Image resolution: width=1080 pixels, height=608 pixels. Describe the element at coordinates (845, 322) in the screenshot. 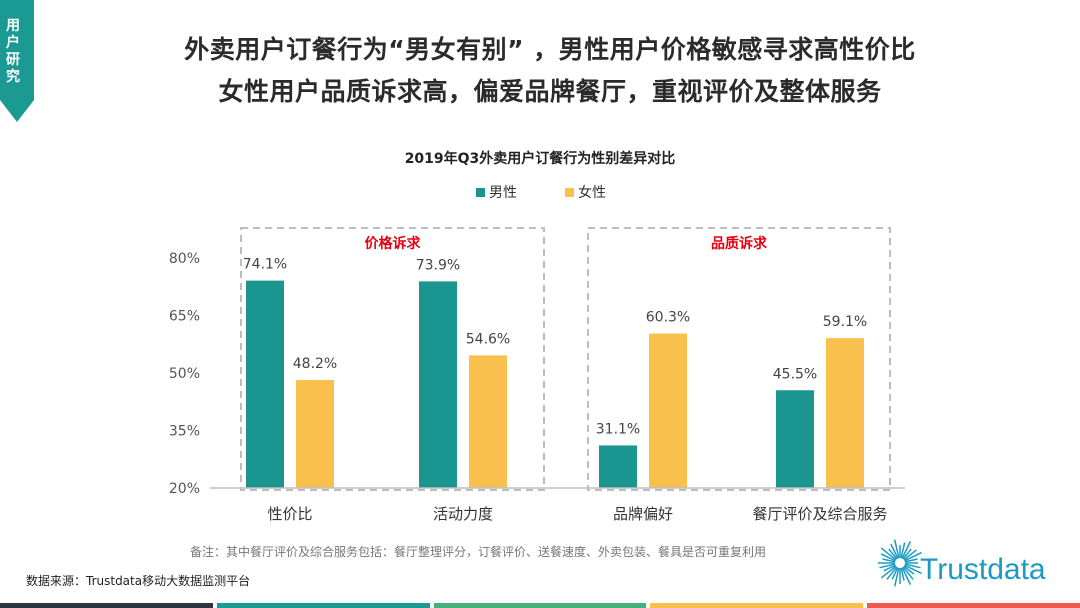

I see `data-label: 59.1%` at that location.